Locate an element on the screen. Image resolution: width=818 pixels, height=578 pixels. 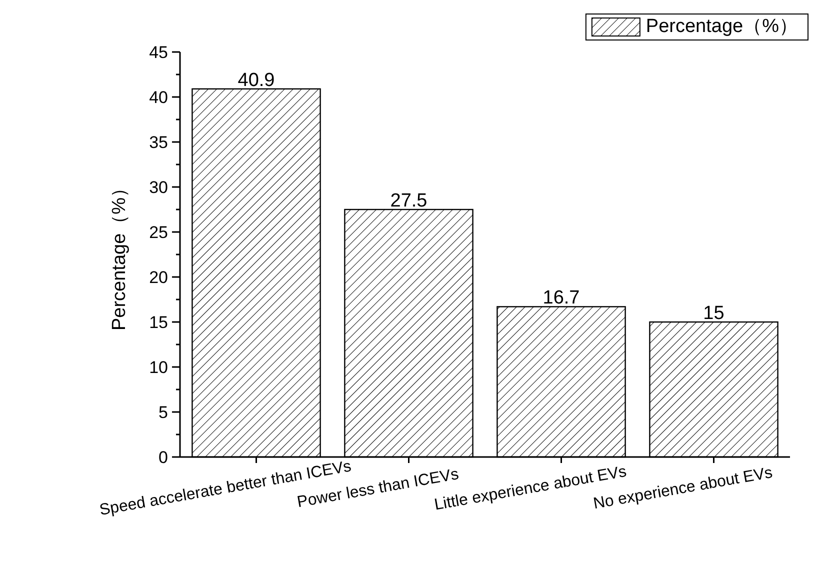
y-tick-label: 5 is located at coordinates (163, 412).